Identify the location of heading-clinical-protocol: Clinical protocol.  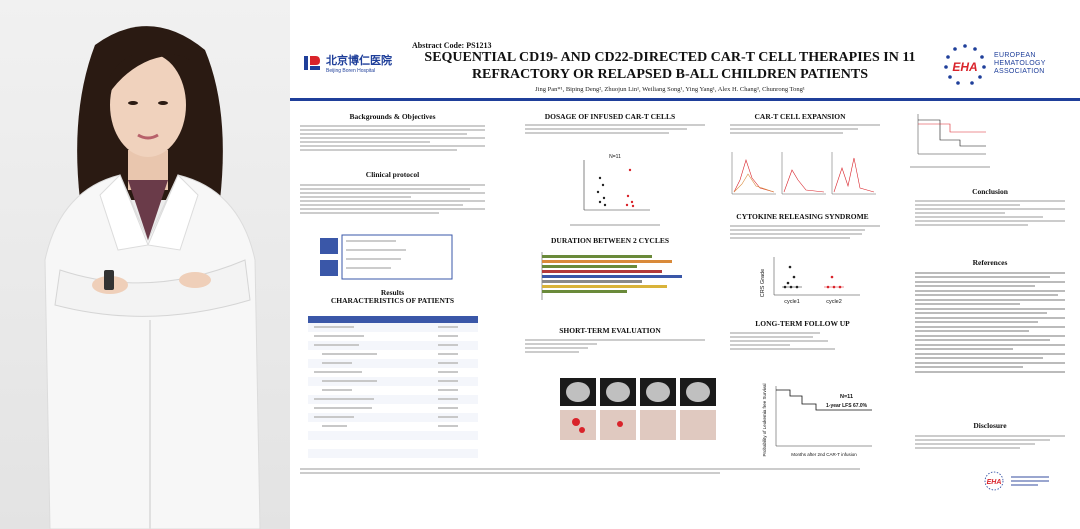
(392, 174).